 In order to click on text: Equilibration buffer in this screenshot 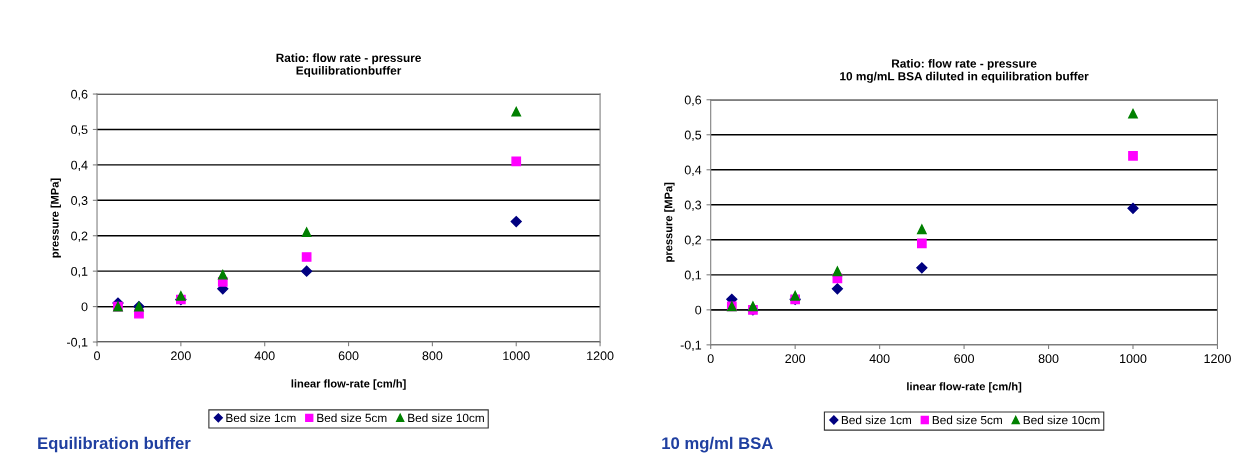, I will do `click(114, 444)`.